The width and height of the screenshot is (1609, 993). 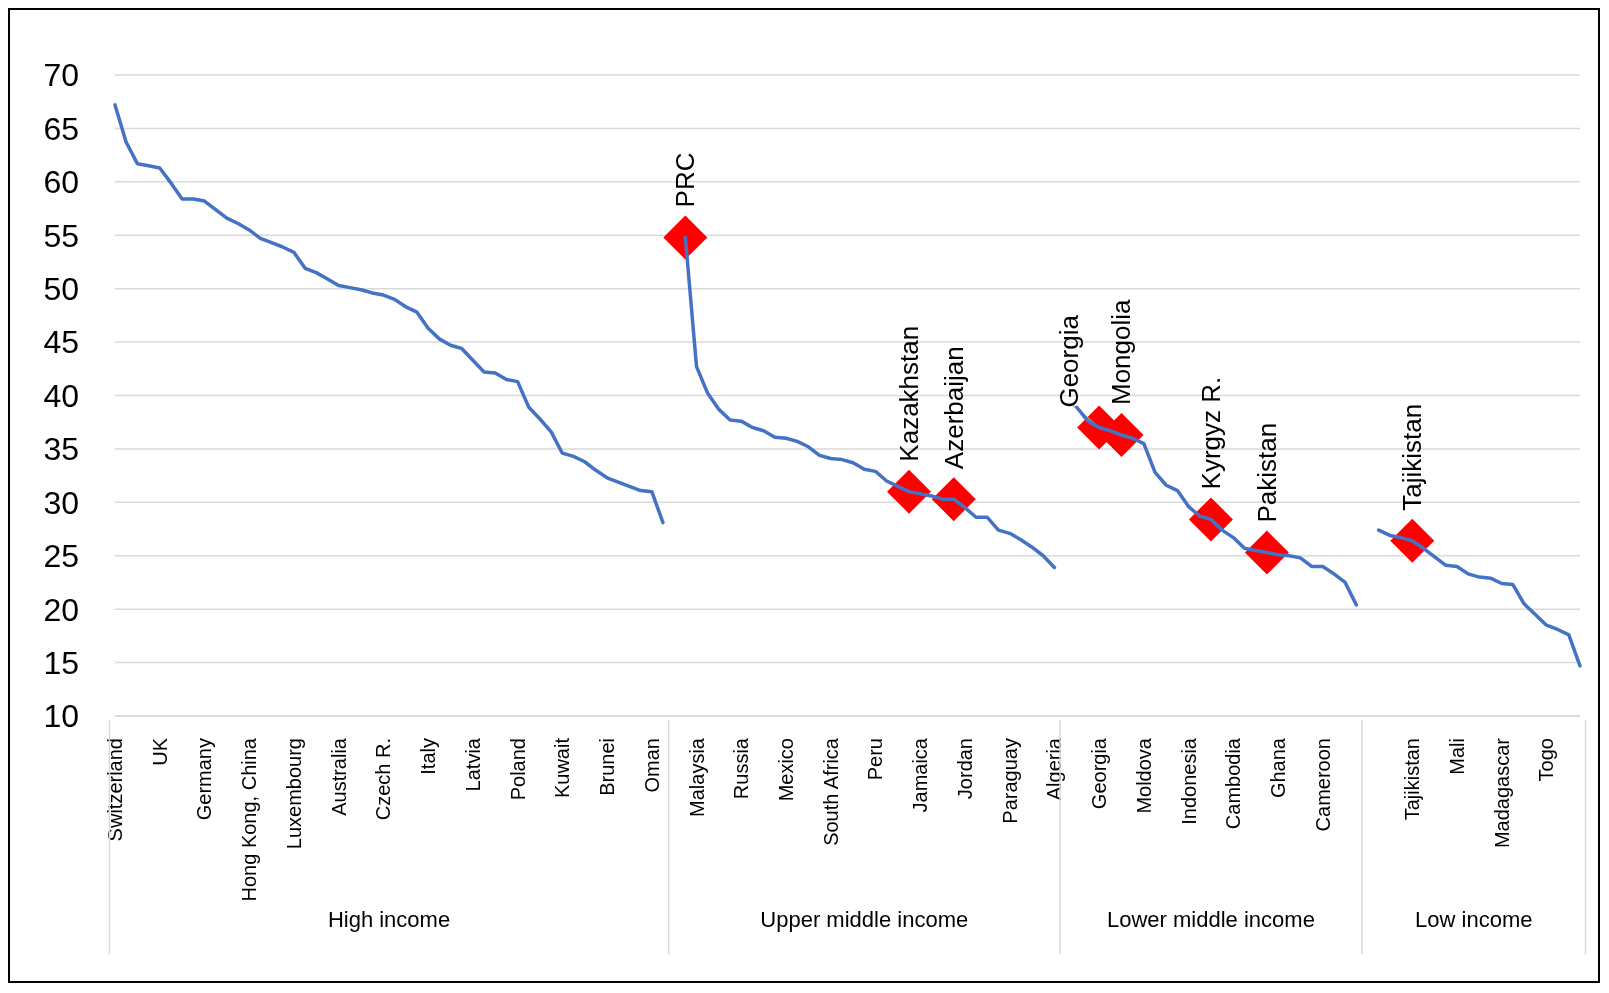 What do you see at coordinates (1412, 779) in the screenshot?
I see `x-tick-label: Tajikistan` at bounding box center [1412, 779].